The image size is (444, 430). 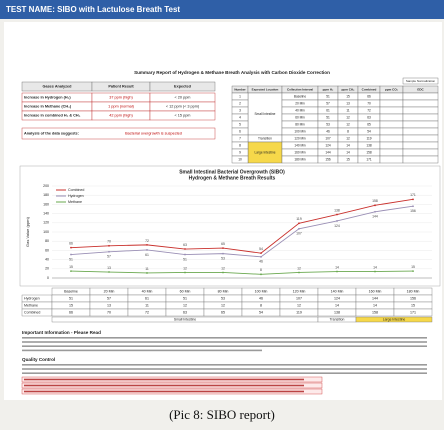 I want to click on y-tick-label: 100, so click(x=46, y=232).